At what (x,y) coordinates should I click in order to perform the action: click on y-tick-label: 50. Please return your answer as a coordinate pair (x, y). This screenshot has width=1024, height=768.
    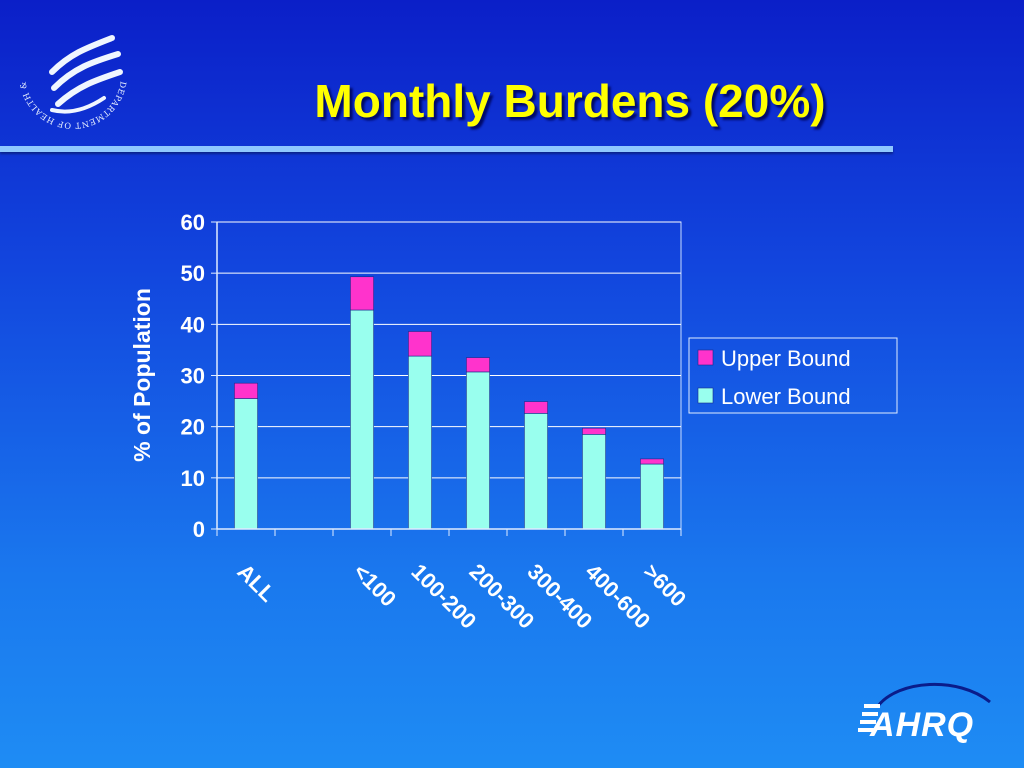
    Looking at the image, I should click on (193, 273).